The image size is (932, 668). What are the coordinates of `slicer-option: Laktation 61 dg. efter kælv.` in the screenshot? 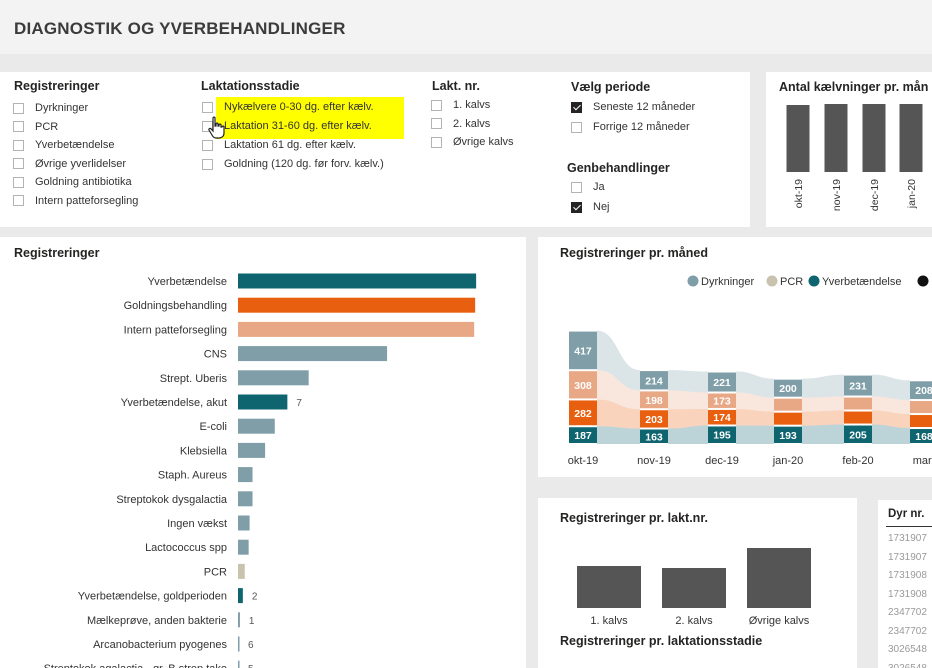 It's located at (279, 145).